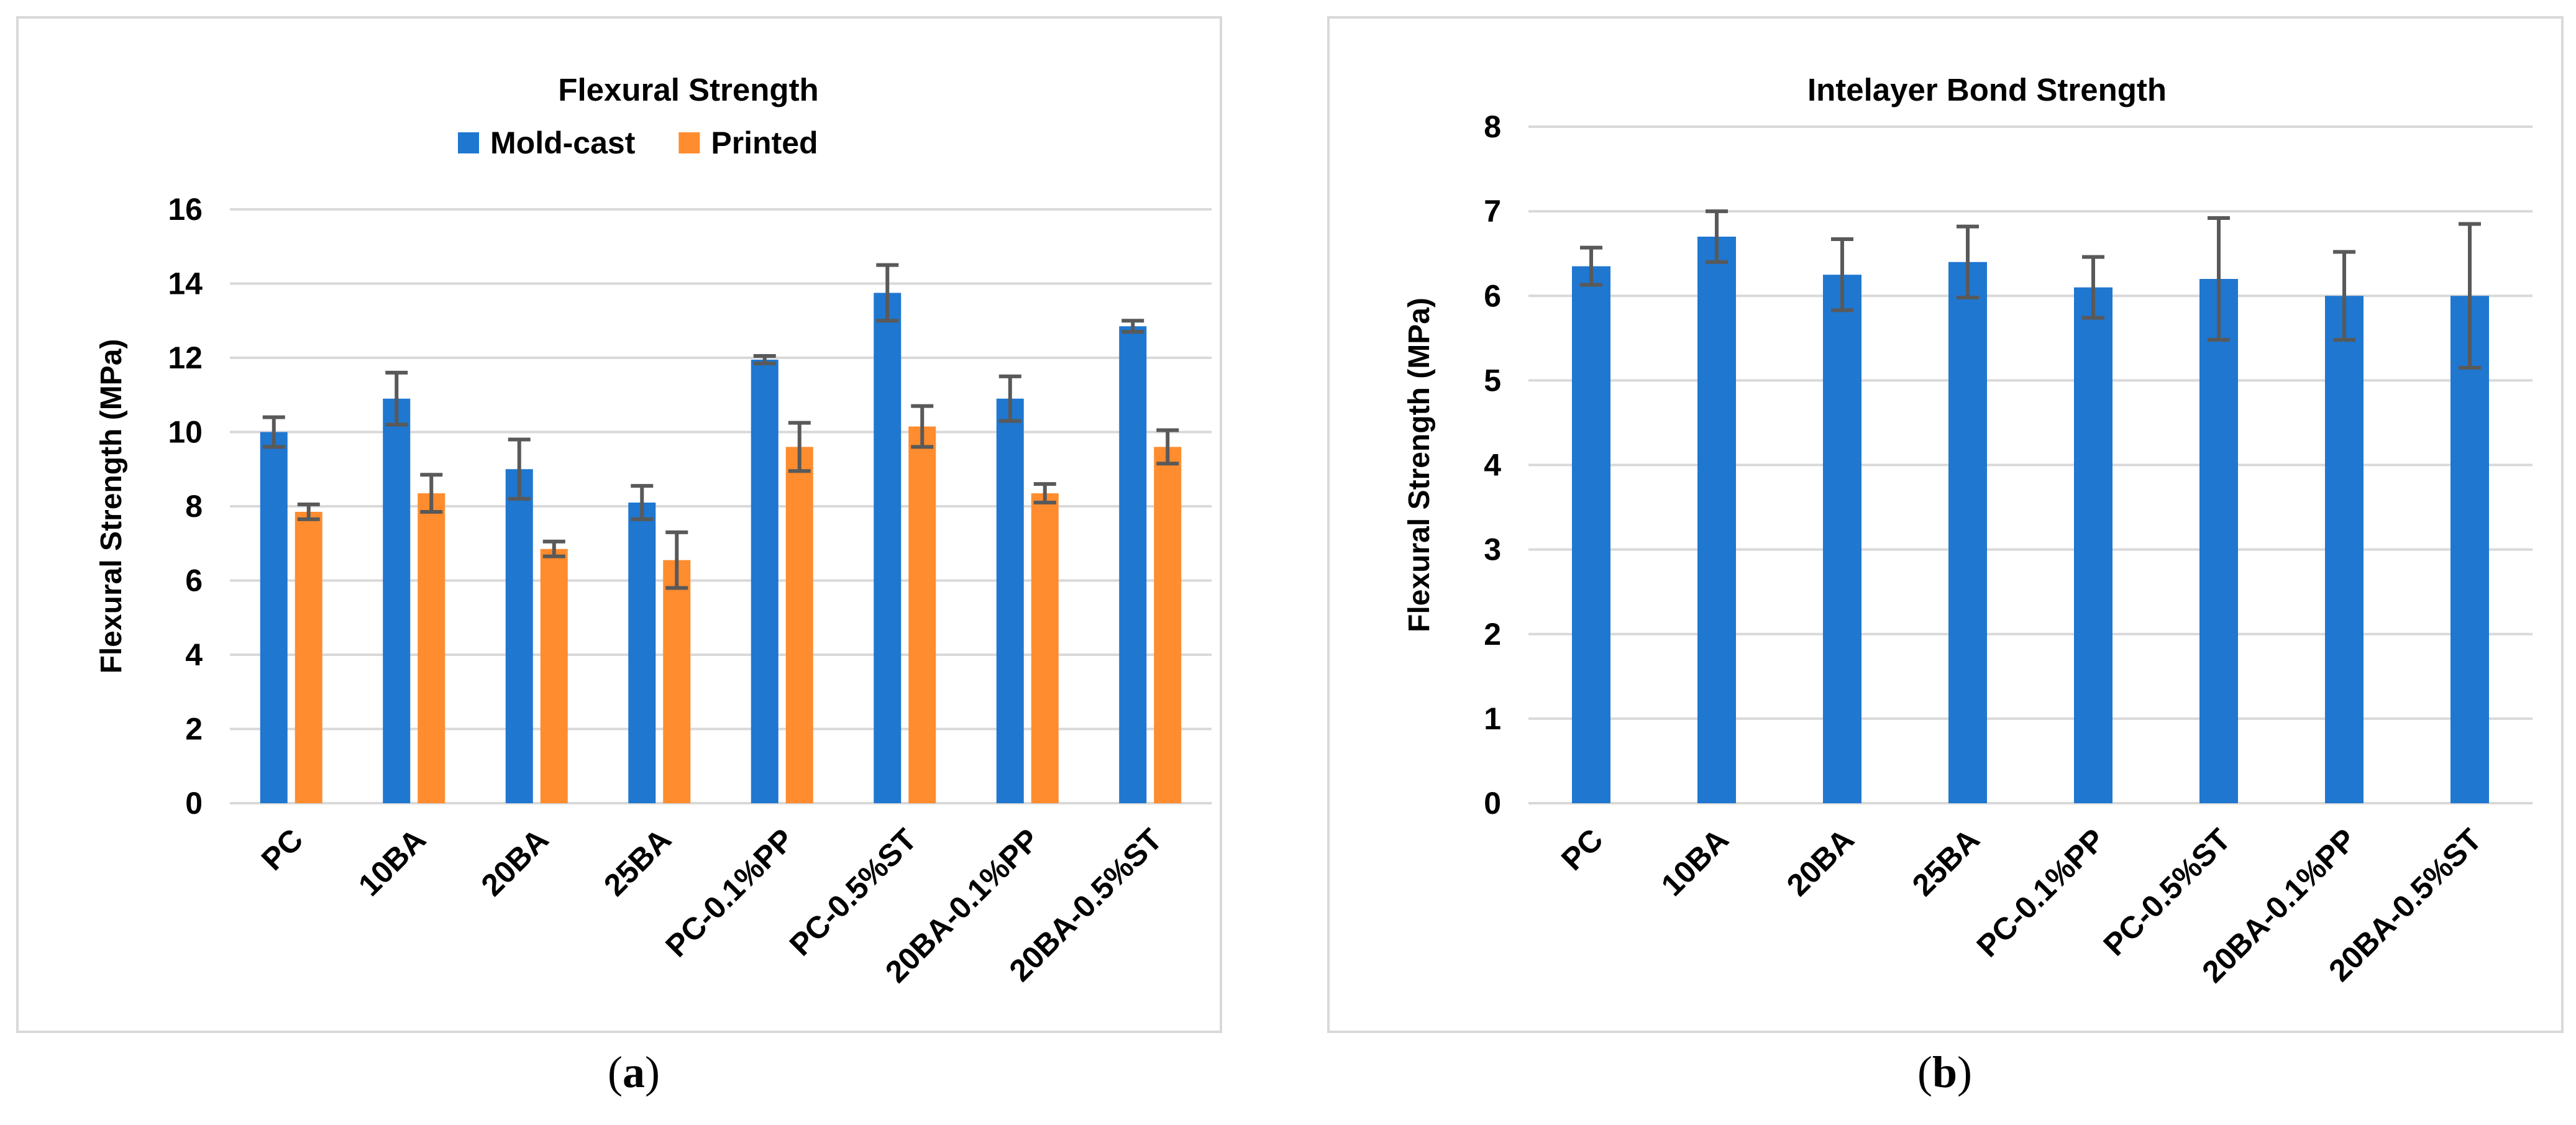 This screenshot has width=2576, height=1125. I want to click on legend-label: Mold-cast, so click(563, 142).